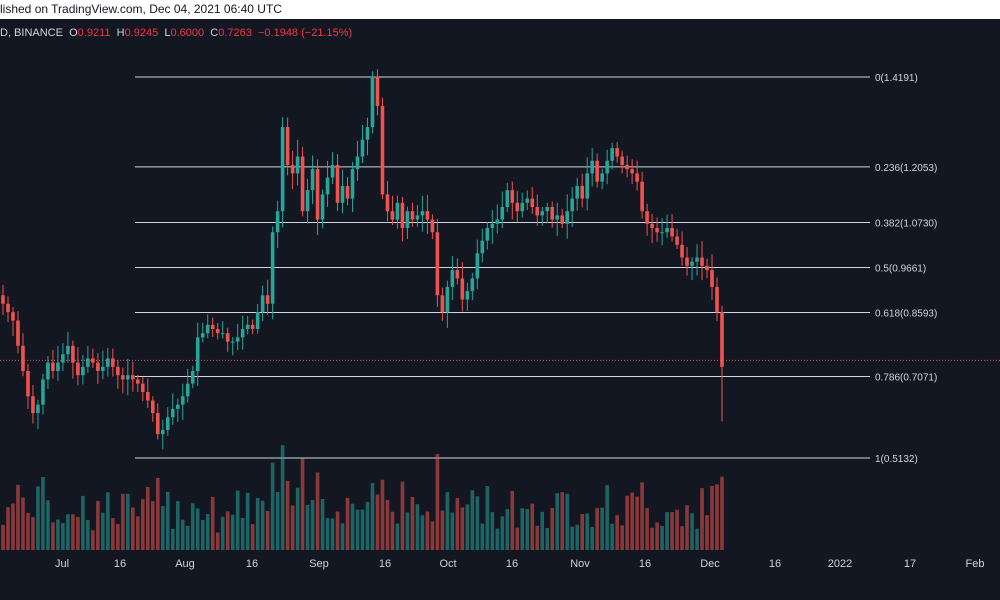 The image size is (1000, 600). I want to click on volume-bars, so click(362, 497).